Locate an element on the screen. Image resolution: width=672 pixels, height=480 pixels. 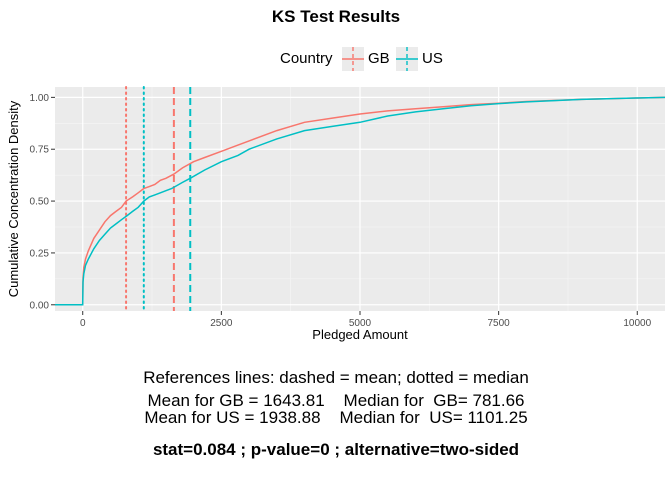
y-tick-label: 0.00 is located at coordinates (40, 305).